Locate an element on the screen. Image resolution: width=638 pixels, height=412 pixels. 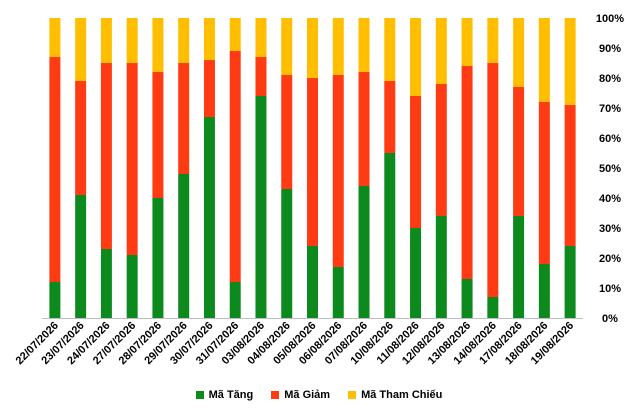
y-tick-label-6: 60% is located at coordinates (610, 139).